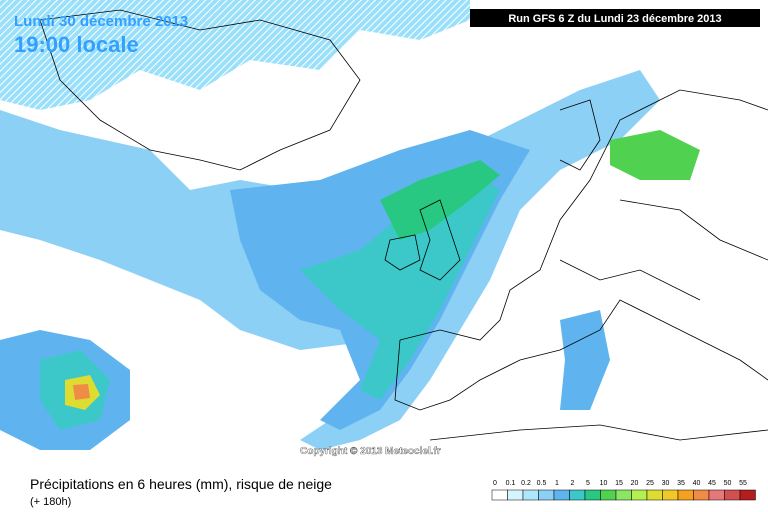 This screenshot has width=768, height=512. I want to click on date-label: Lundi 30 décembre 2013, so click(101, 21).